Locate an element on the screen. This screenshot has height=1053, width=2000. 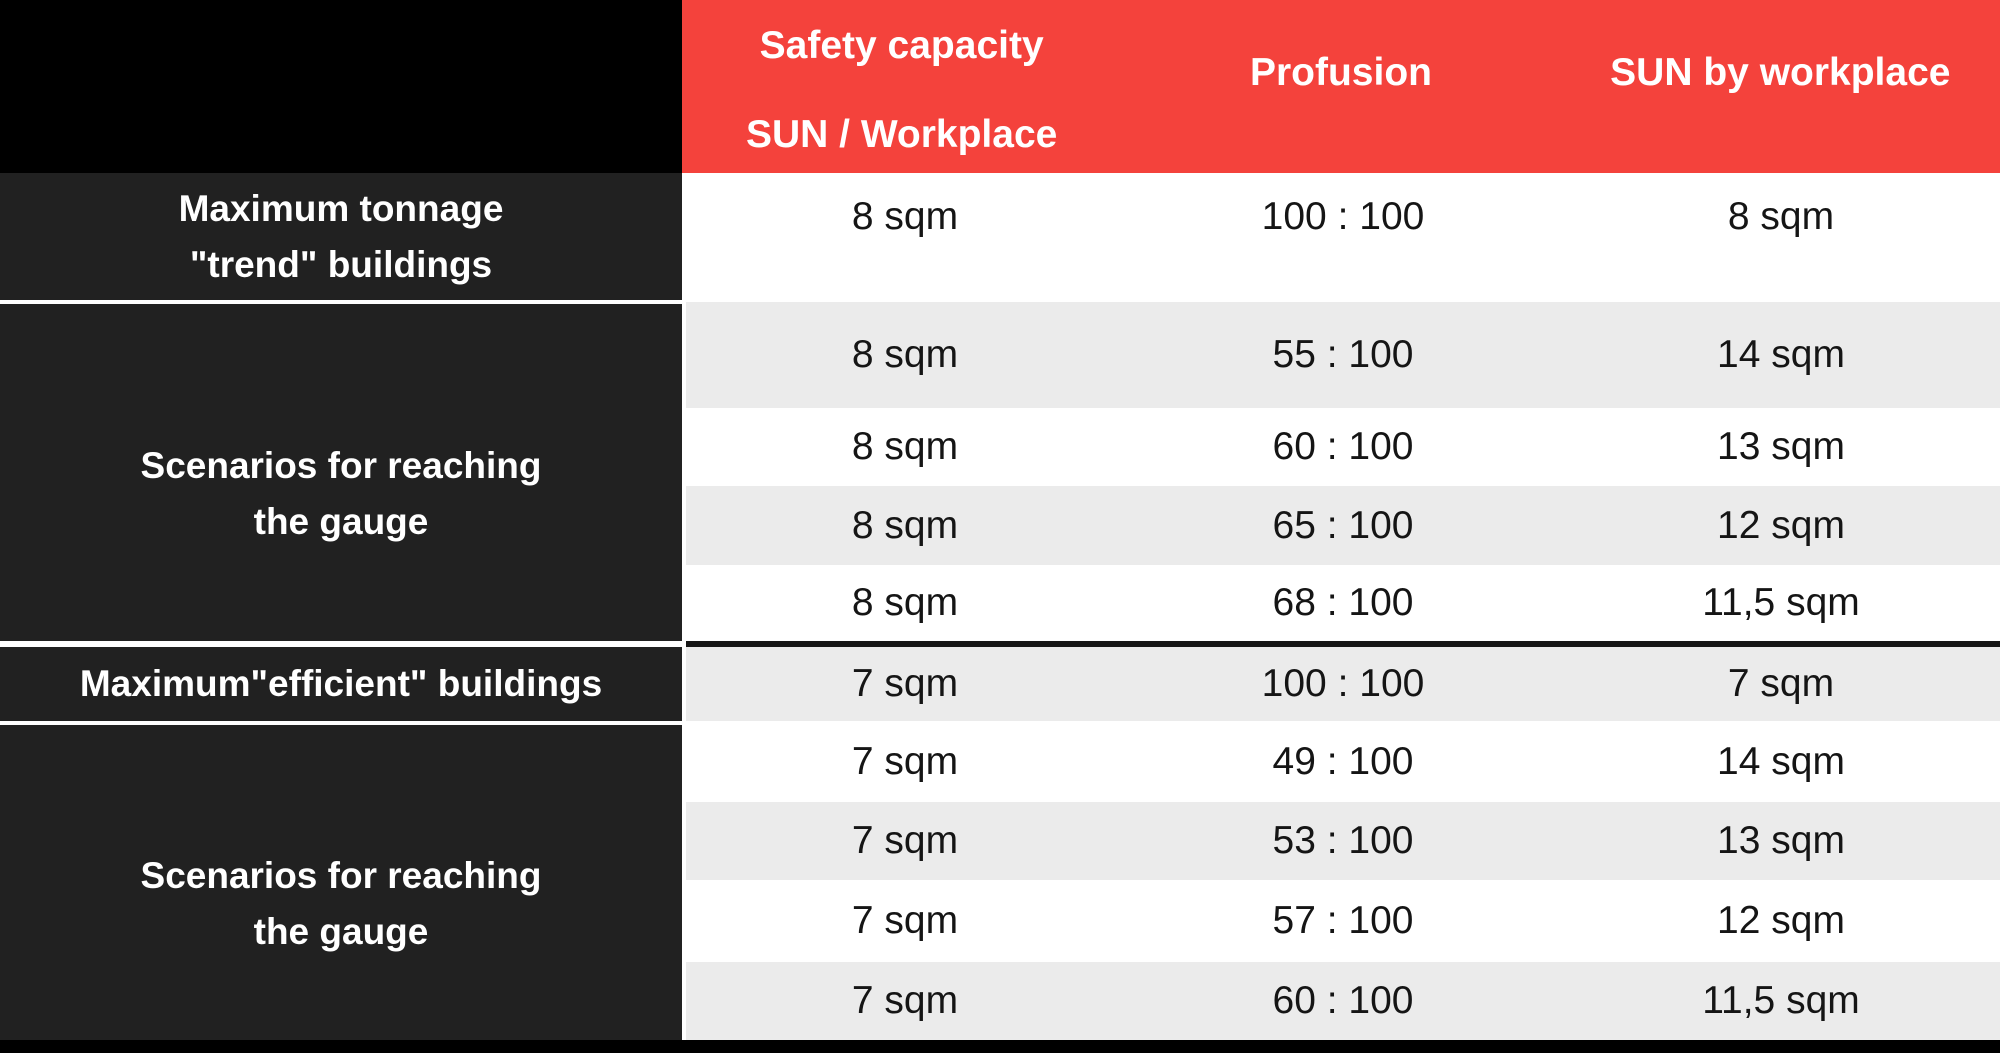
cell-profusion: 65 : 100 is located at coordinates (1343, 525).